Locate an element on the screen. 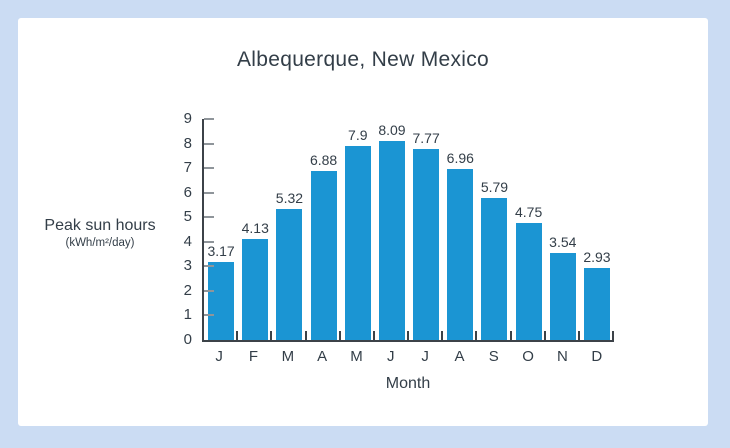  bar-cell: 7.9 is located at coordinates (358, 229).